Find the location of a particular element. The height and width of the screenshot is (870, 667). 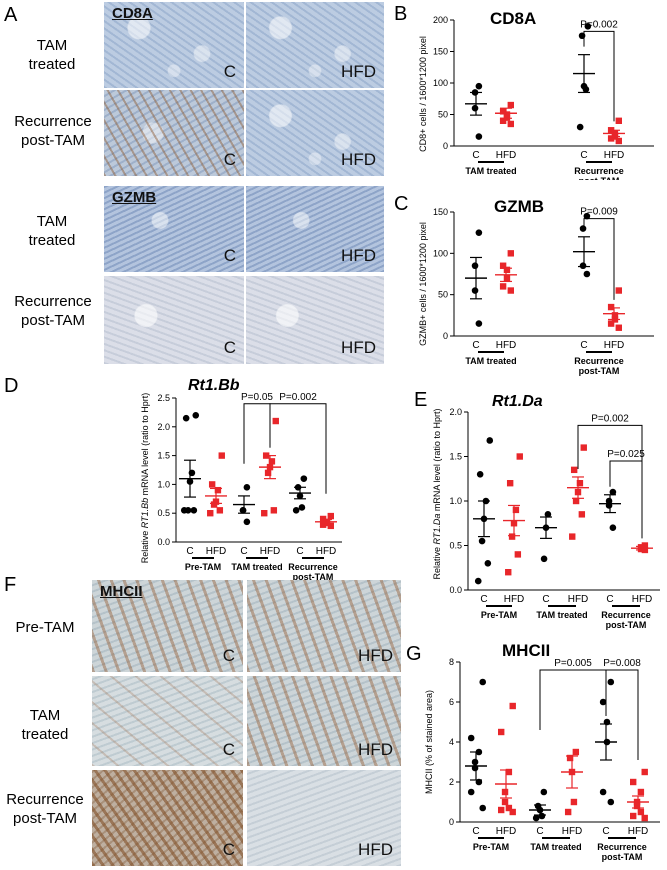

y-tick-label: 1.0 is located at coordinates (455, 501).